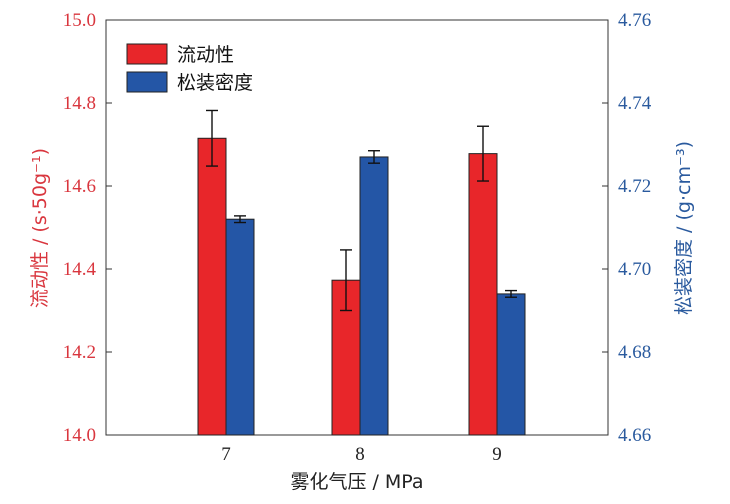 The width and height of the screenshot is (730, 504). I want to click on left-tick-label: 14.4, so click(80, 269).